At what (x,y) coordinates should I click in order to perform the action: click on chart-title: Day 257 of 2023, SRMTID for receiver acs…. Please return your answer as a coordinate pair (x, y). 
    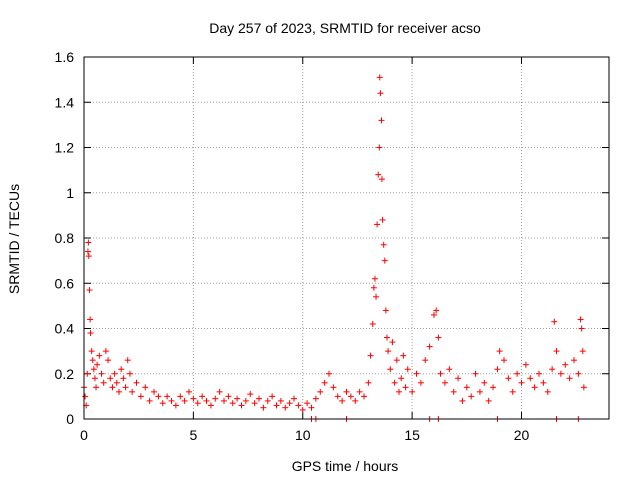
    Looking at the image, I should click on (345, 28).